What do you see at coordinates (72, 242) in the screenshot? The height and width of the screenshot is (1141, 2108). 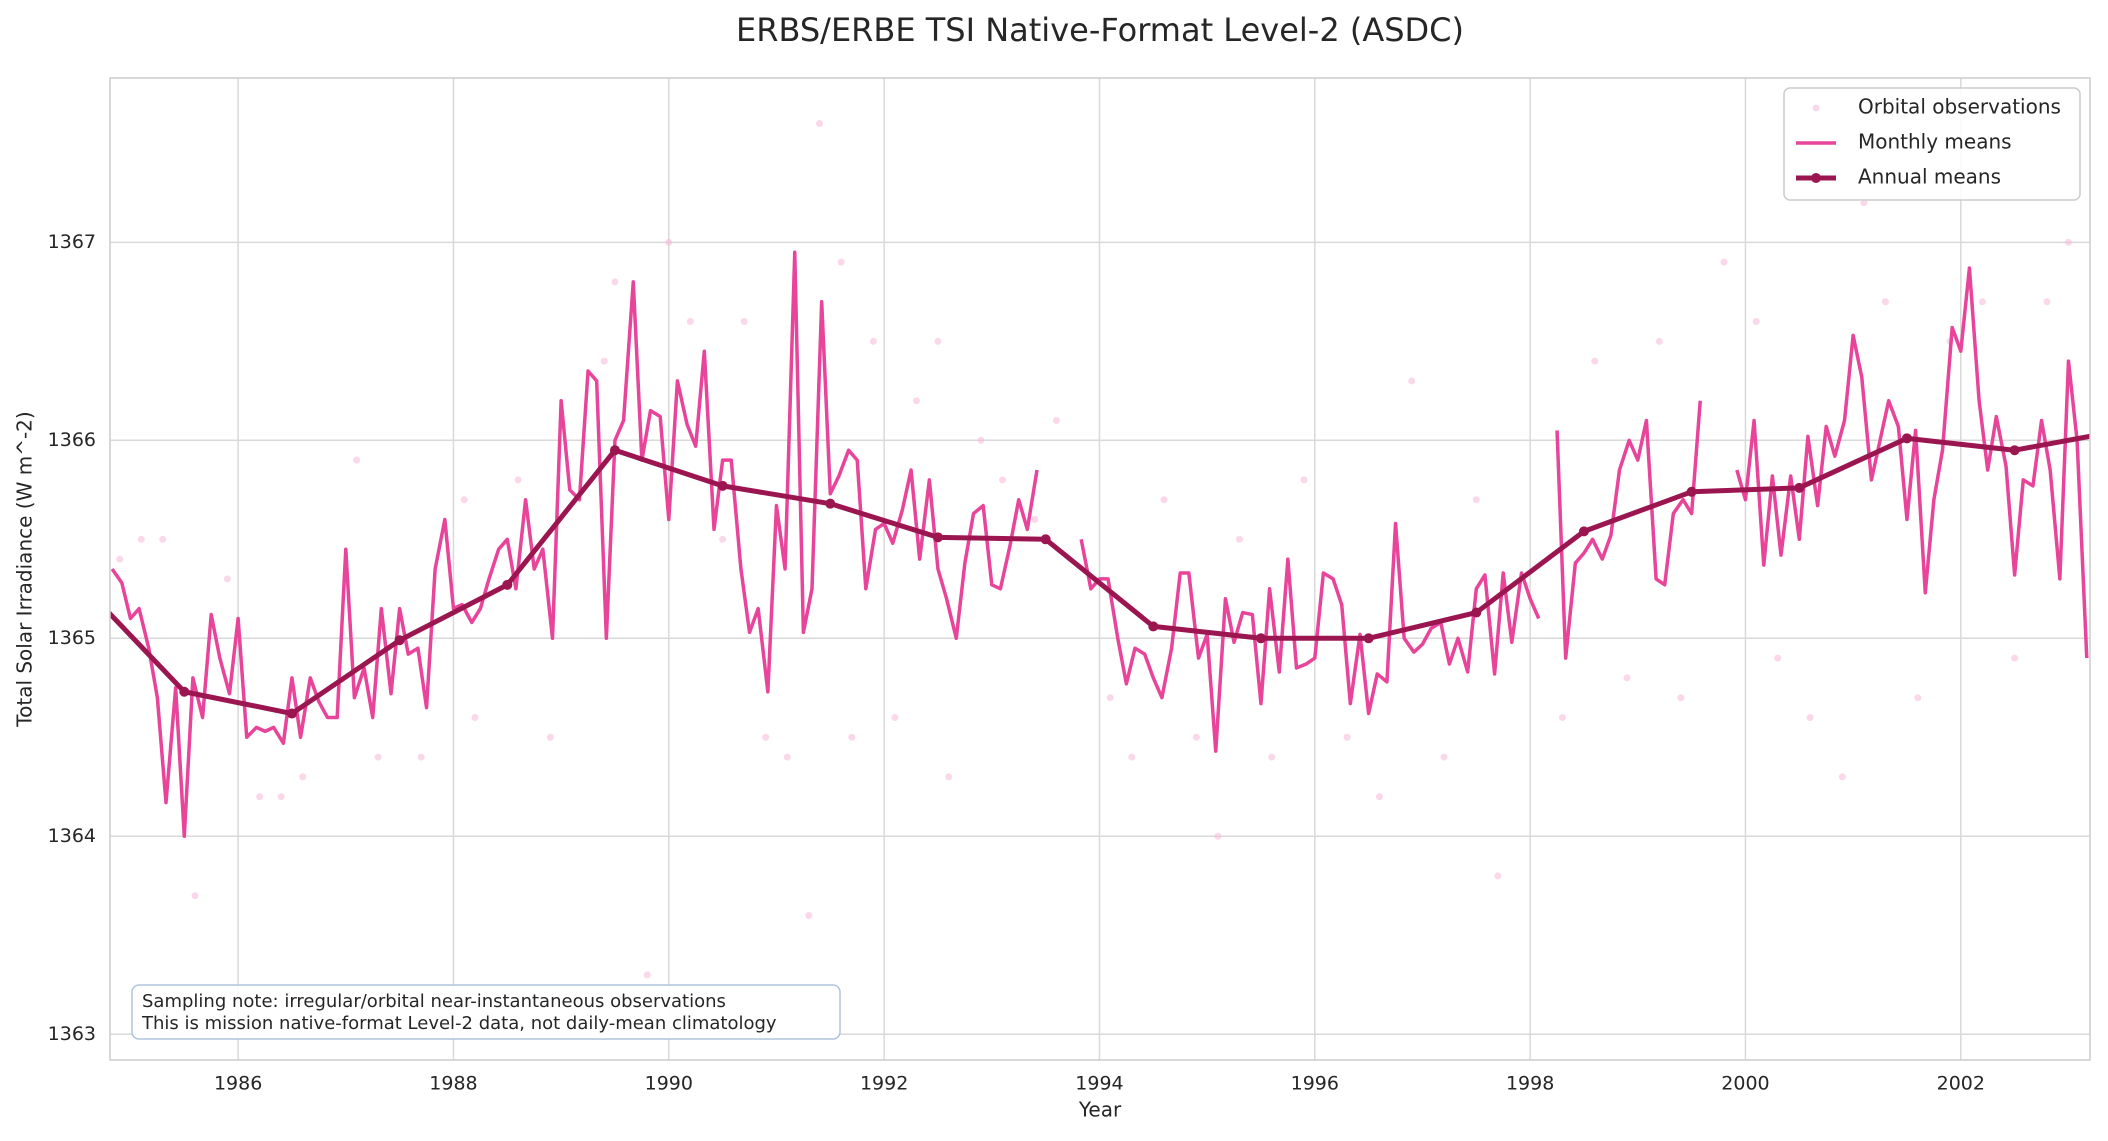 I see `y-tick-label: 1367` at bounding box center [72, 242].